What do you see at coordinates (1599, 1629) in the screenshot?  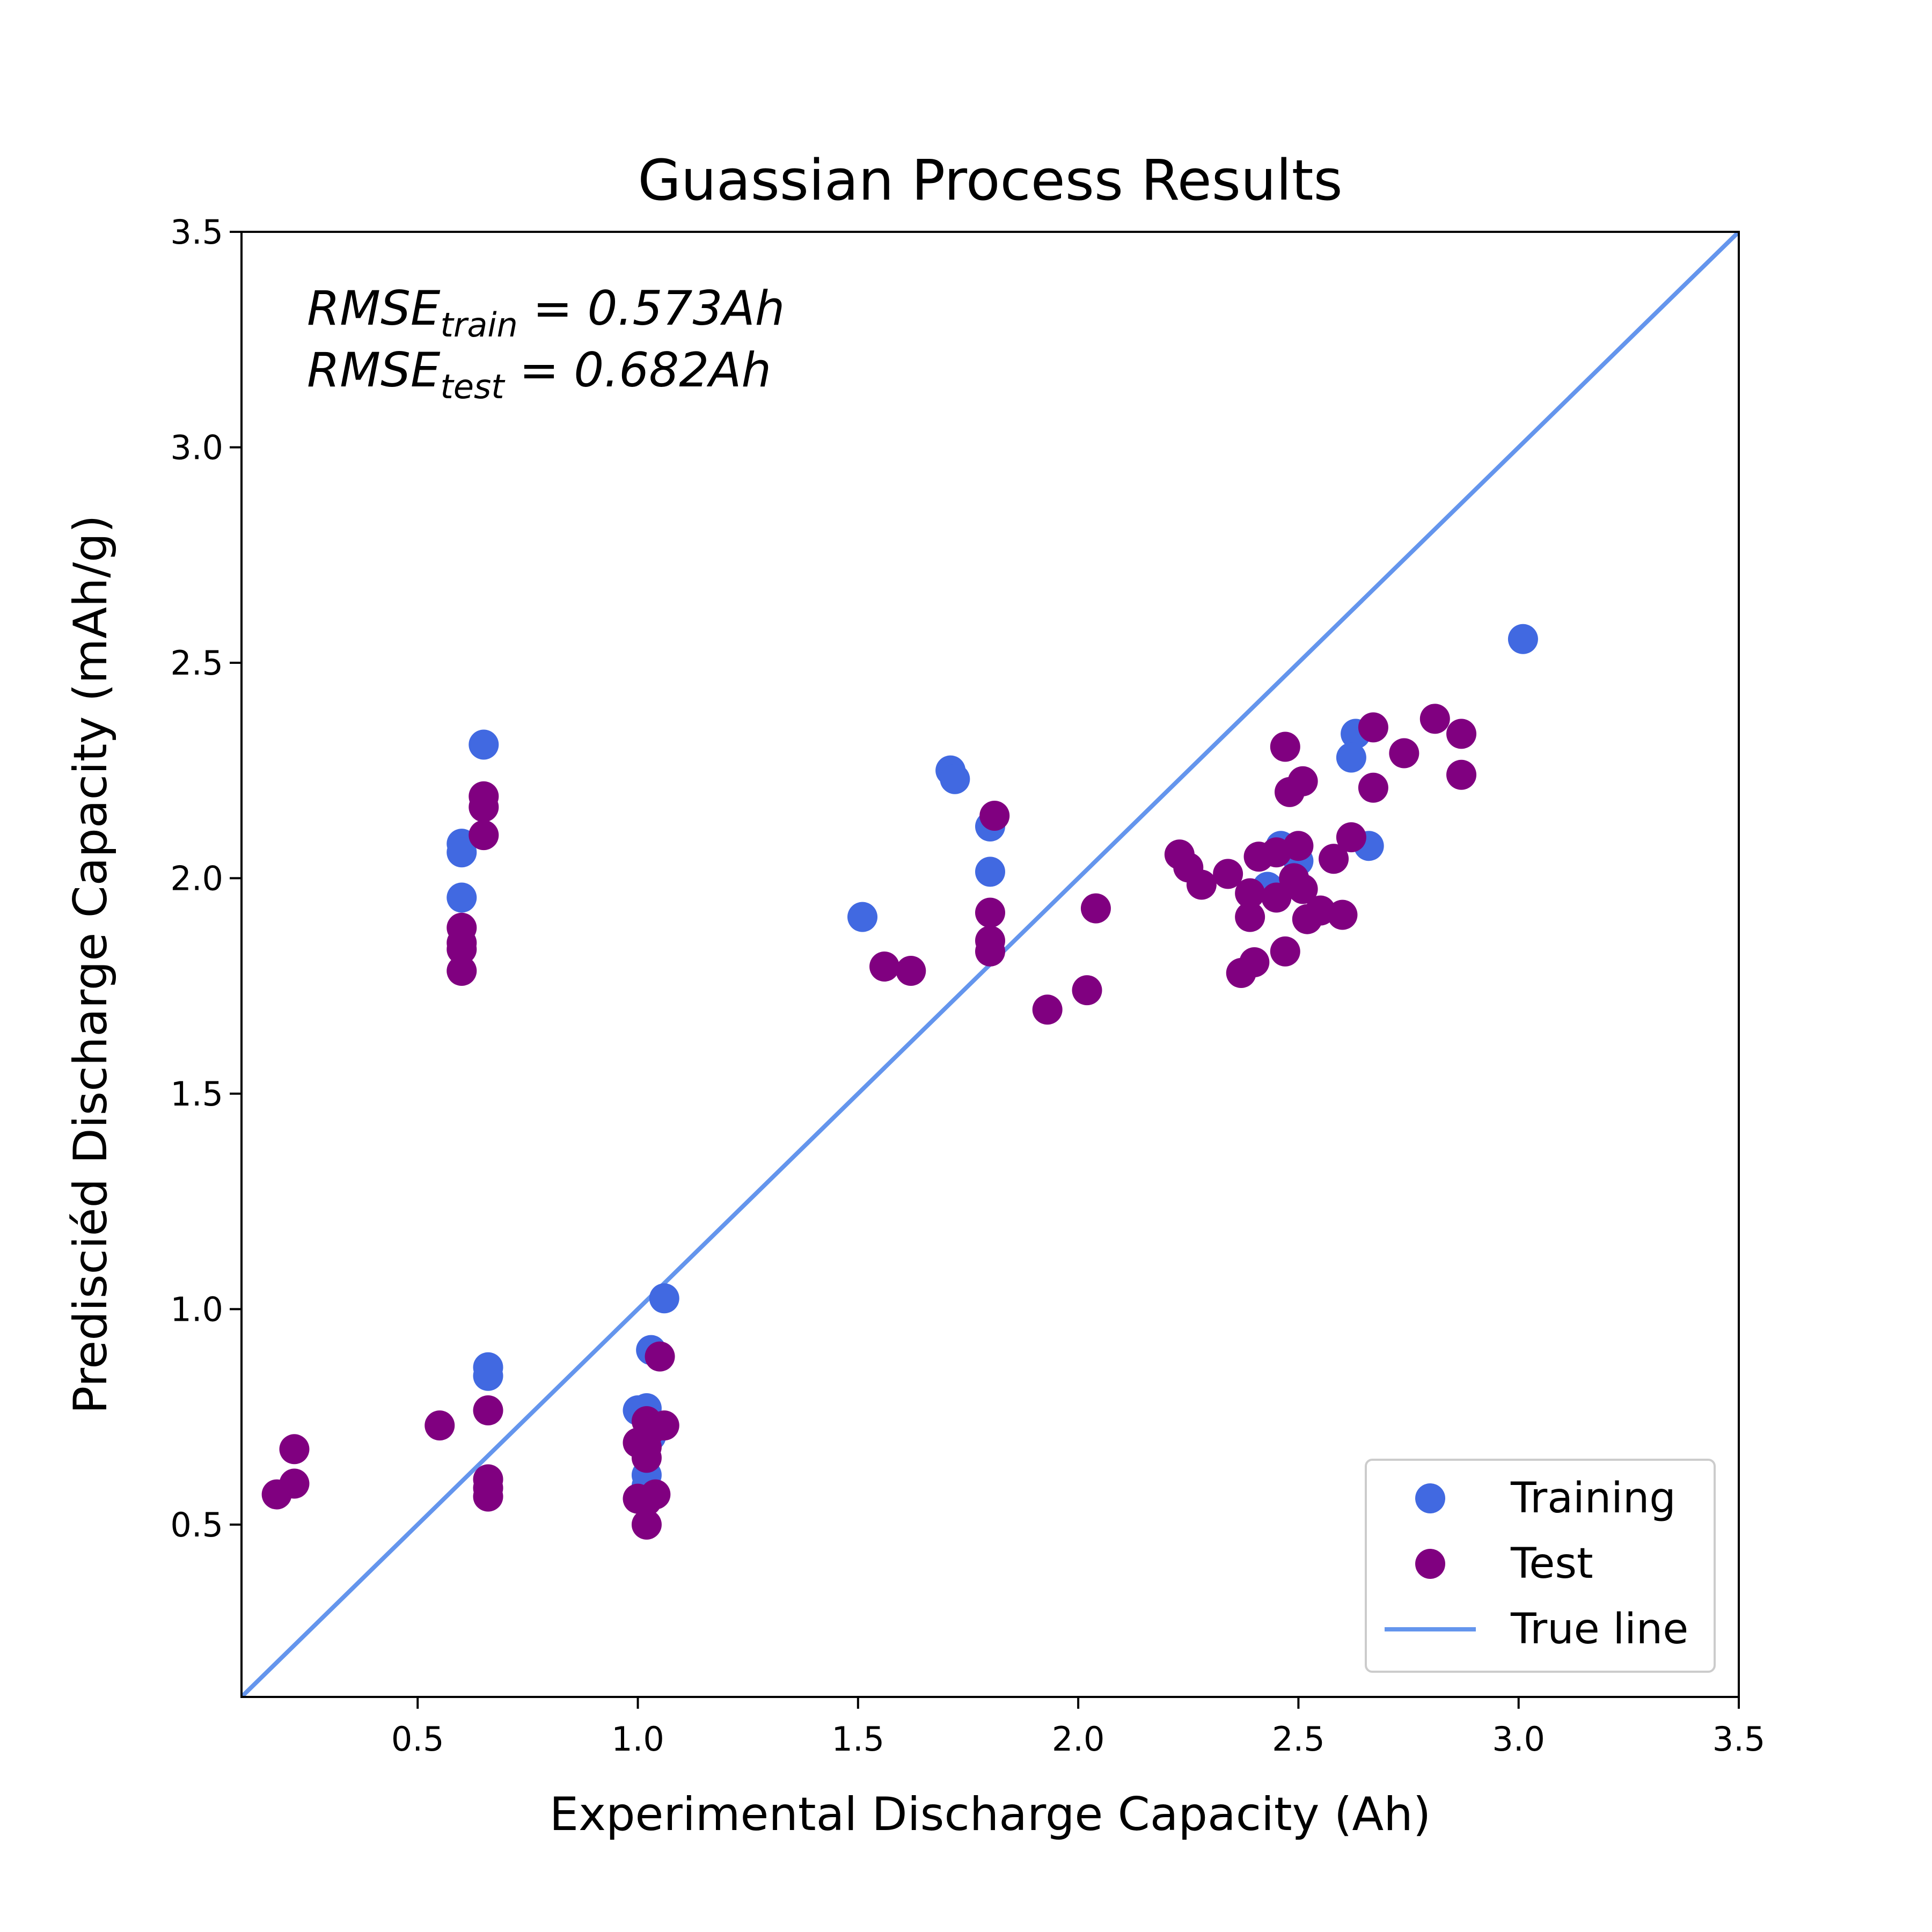 I see `legend-label-true-line: True line` at bounding box center [1599, 1629].